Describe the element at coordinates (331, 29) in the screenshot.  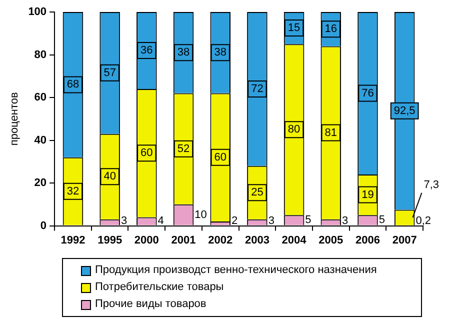
I see `data-label: 16` at that location.